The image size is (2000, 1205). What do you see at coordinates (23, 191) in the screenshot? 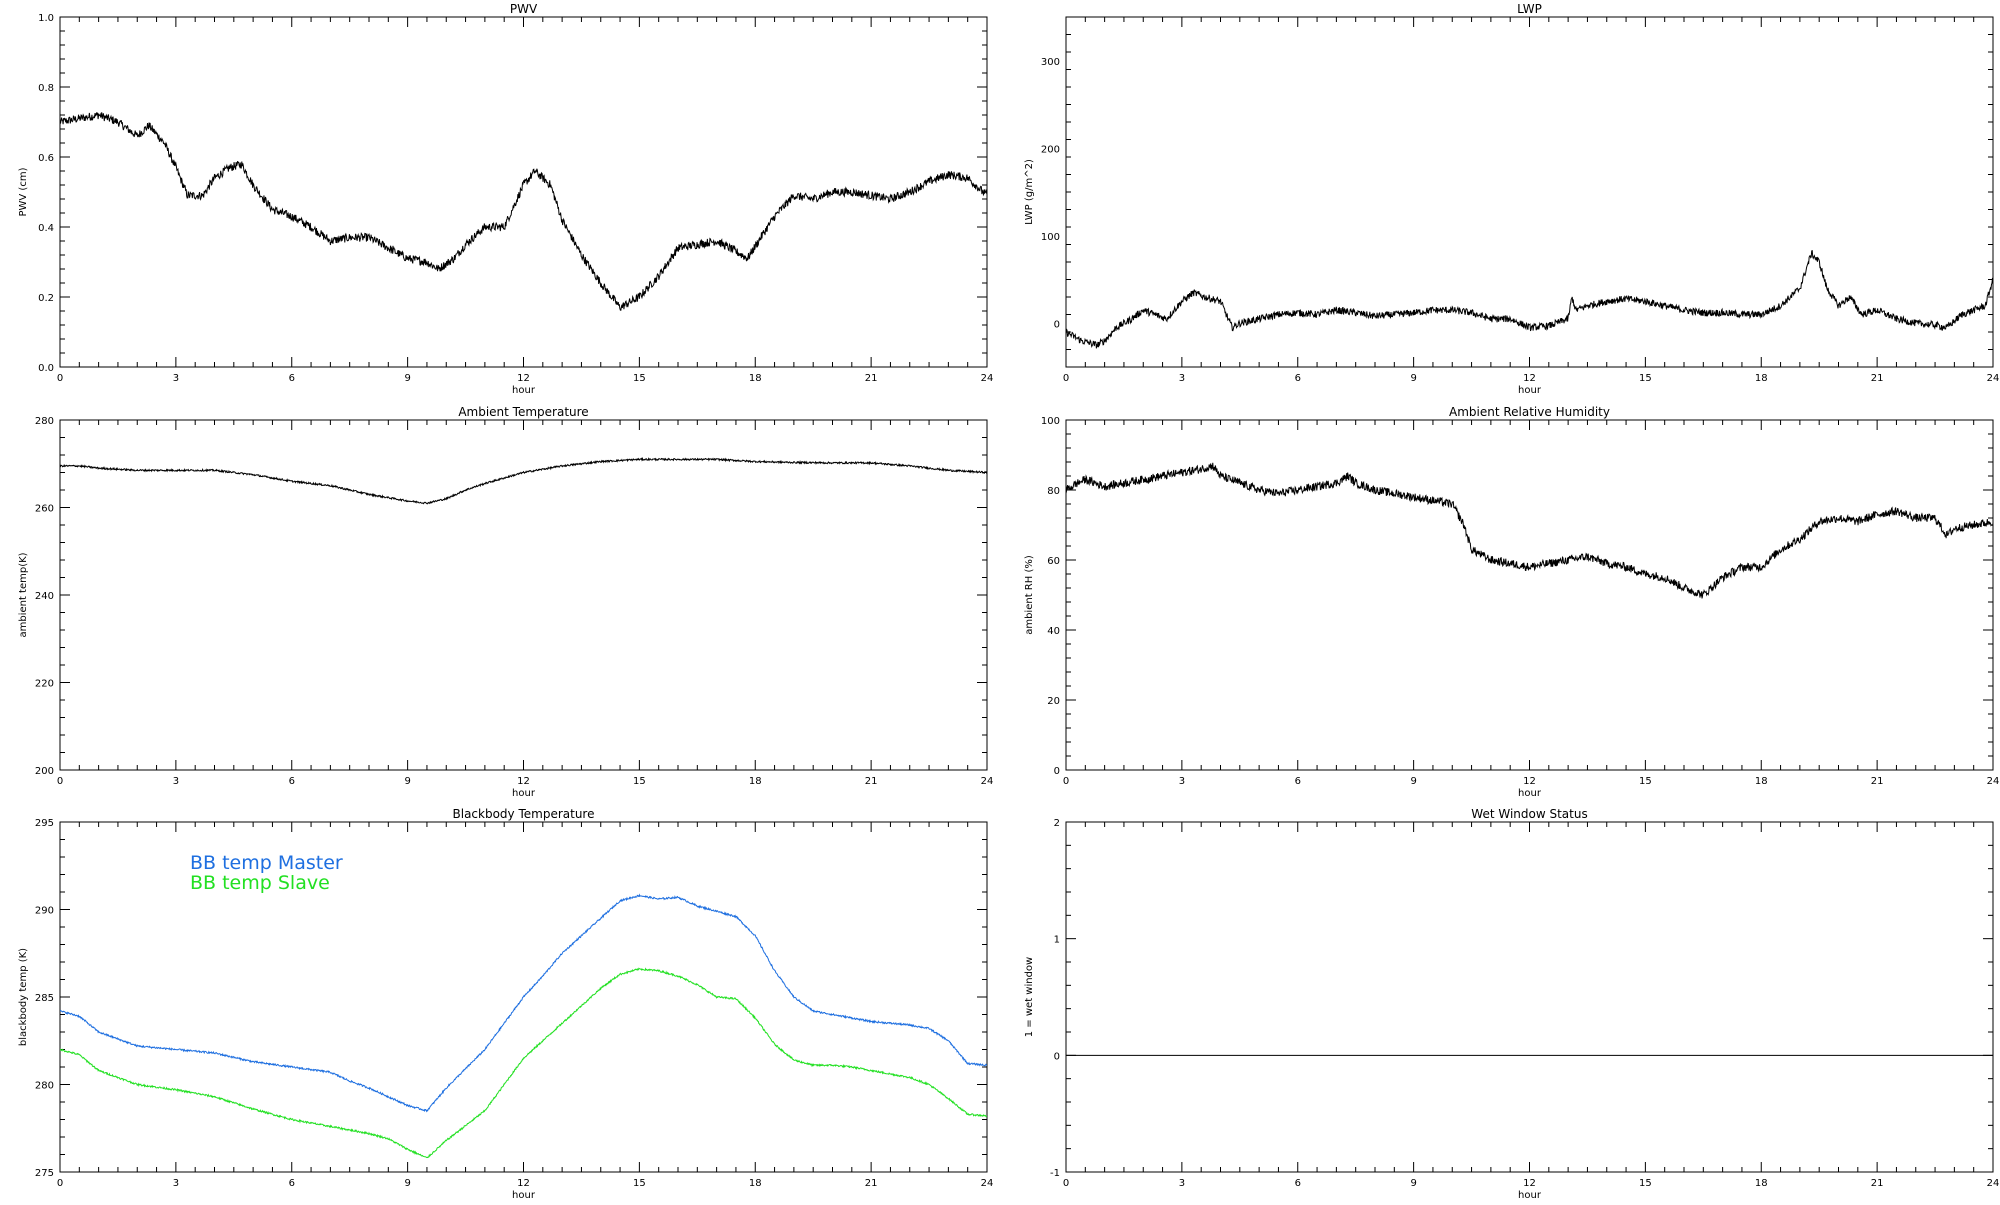
I see `y-axis-label: PWV (cm)` at bounding box center [23, 191].